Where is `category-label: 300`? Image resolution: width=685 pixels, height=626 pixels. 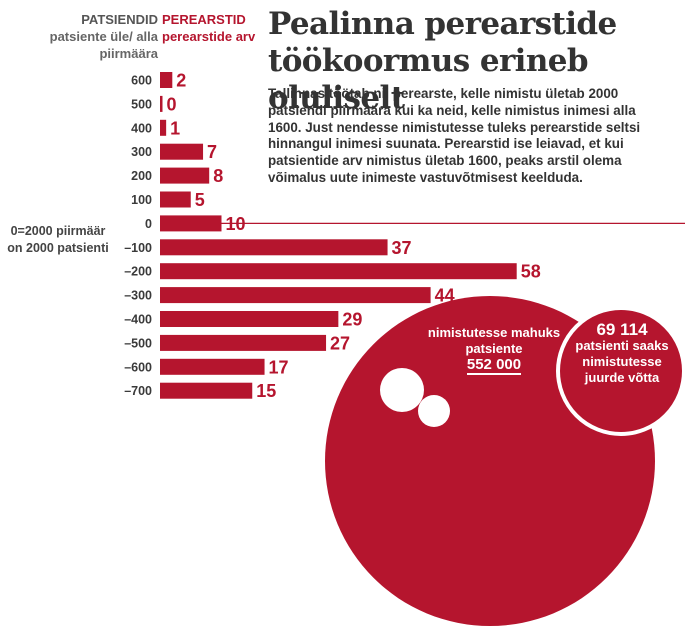
category-label: 300 is located at coordinates (141, 152).